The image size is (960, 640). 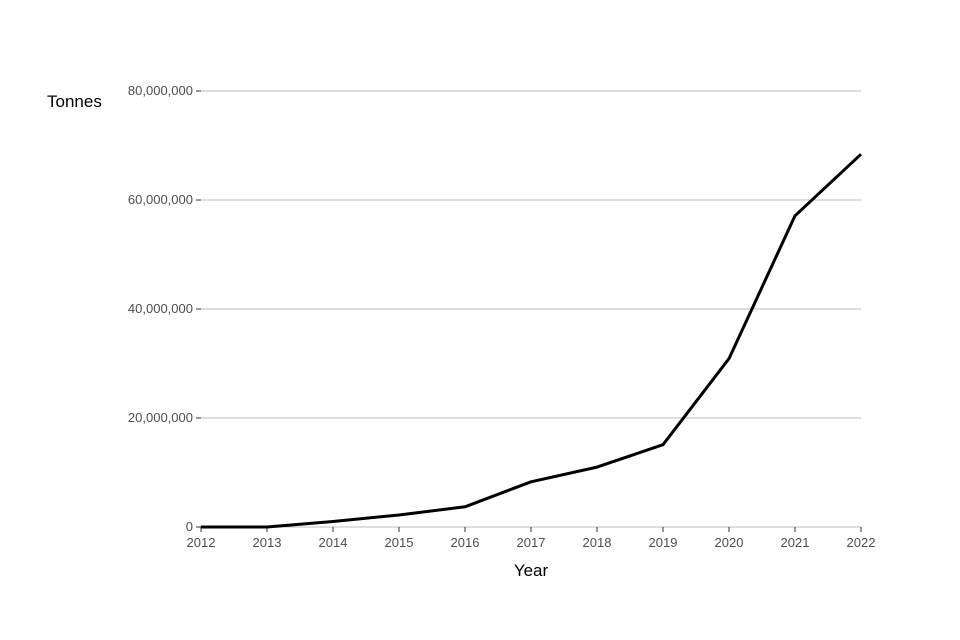 I want to click on y-tick-label: 40,000,000, so click(x=160, y=308).